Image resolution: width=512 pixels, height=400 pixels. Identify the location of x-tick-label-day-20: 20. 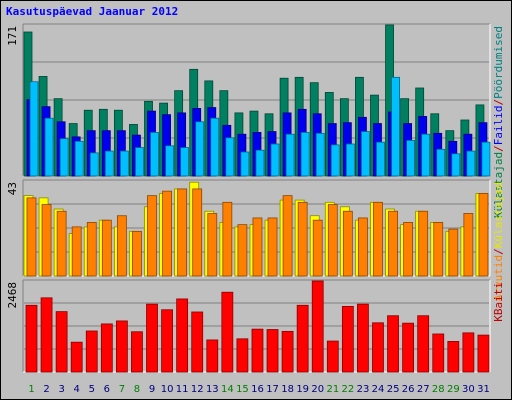
(317, 389).